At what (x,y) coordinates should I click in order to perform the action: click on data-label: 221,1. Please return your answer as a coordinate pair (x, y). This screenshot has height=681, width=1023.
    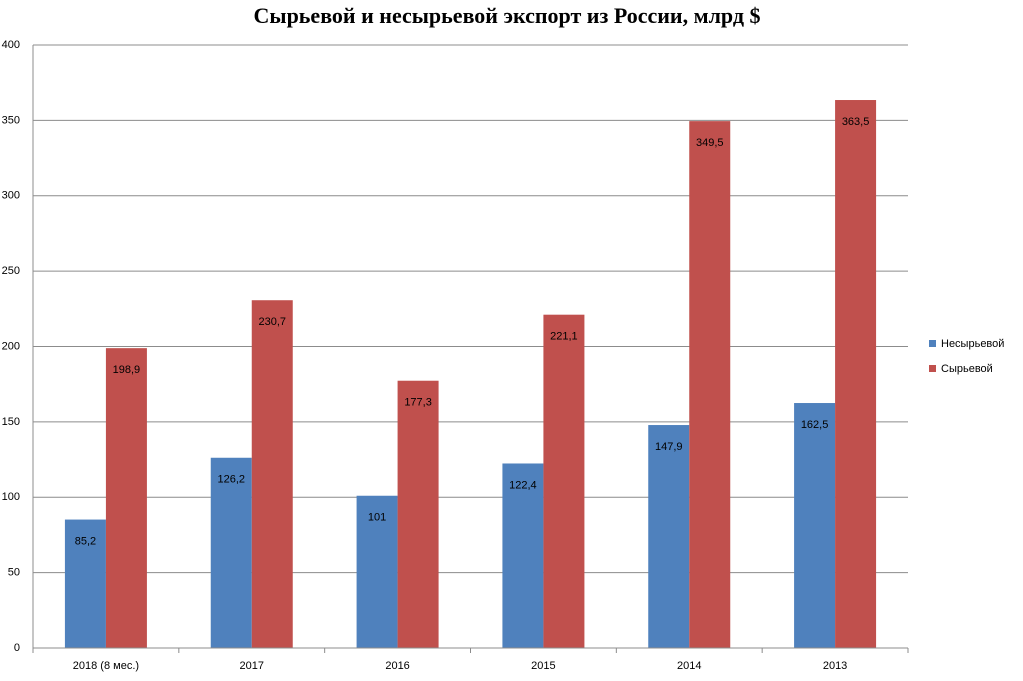
    Looking at the image, I should click on (564, 337).